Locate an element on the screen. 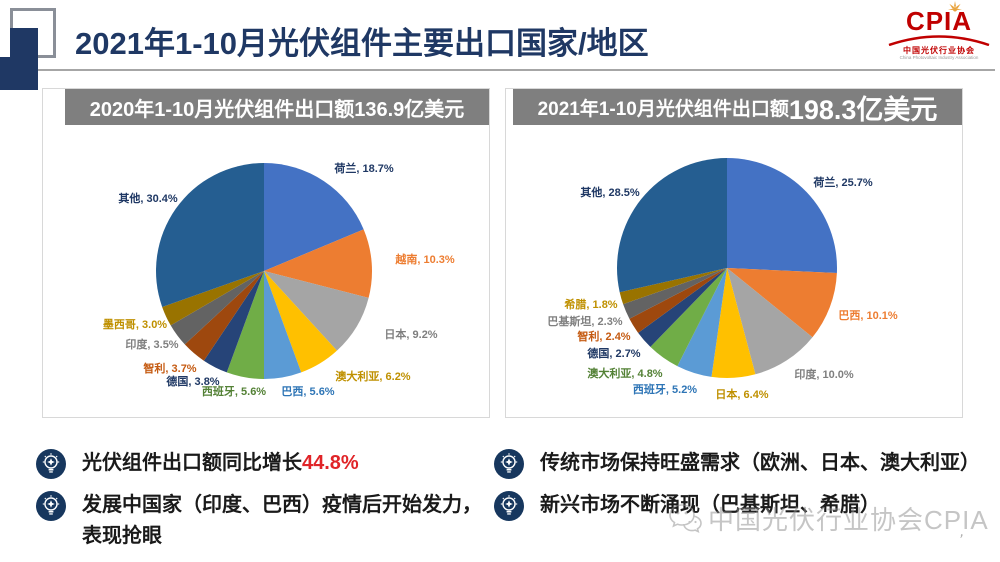 The image size is (1000, 562). watermark: 中国光伏行业协会CPIA is located at coordinates (828, 518).